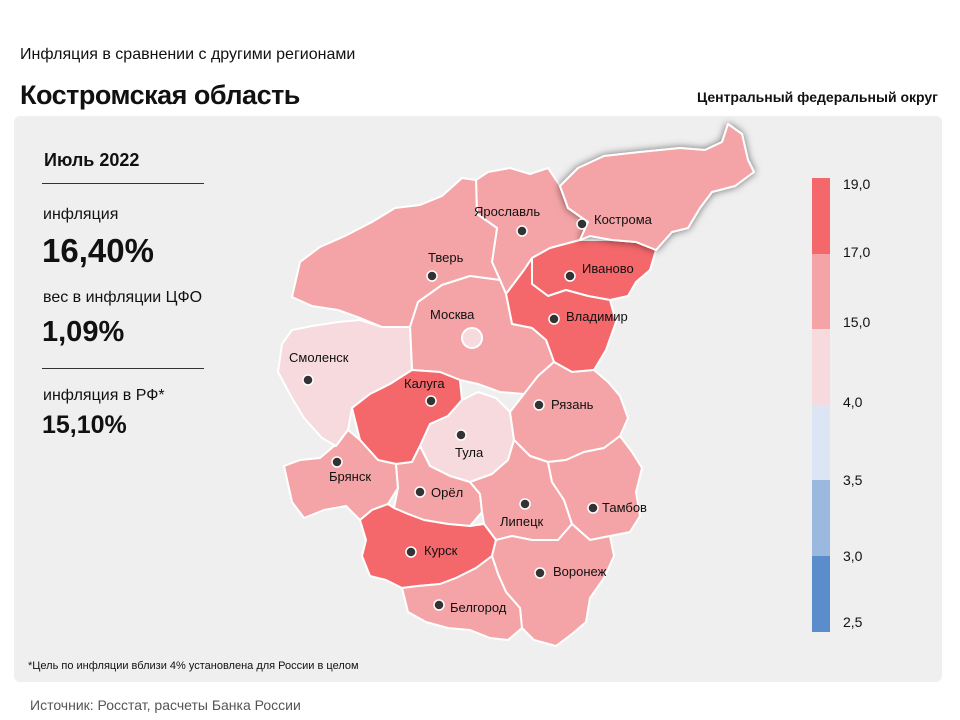  I want to click on city-label: Курск, so click(441, 550).